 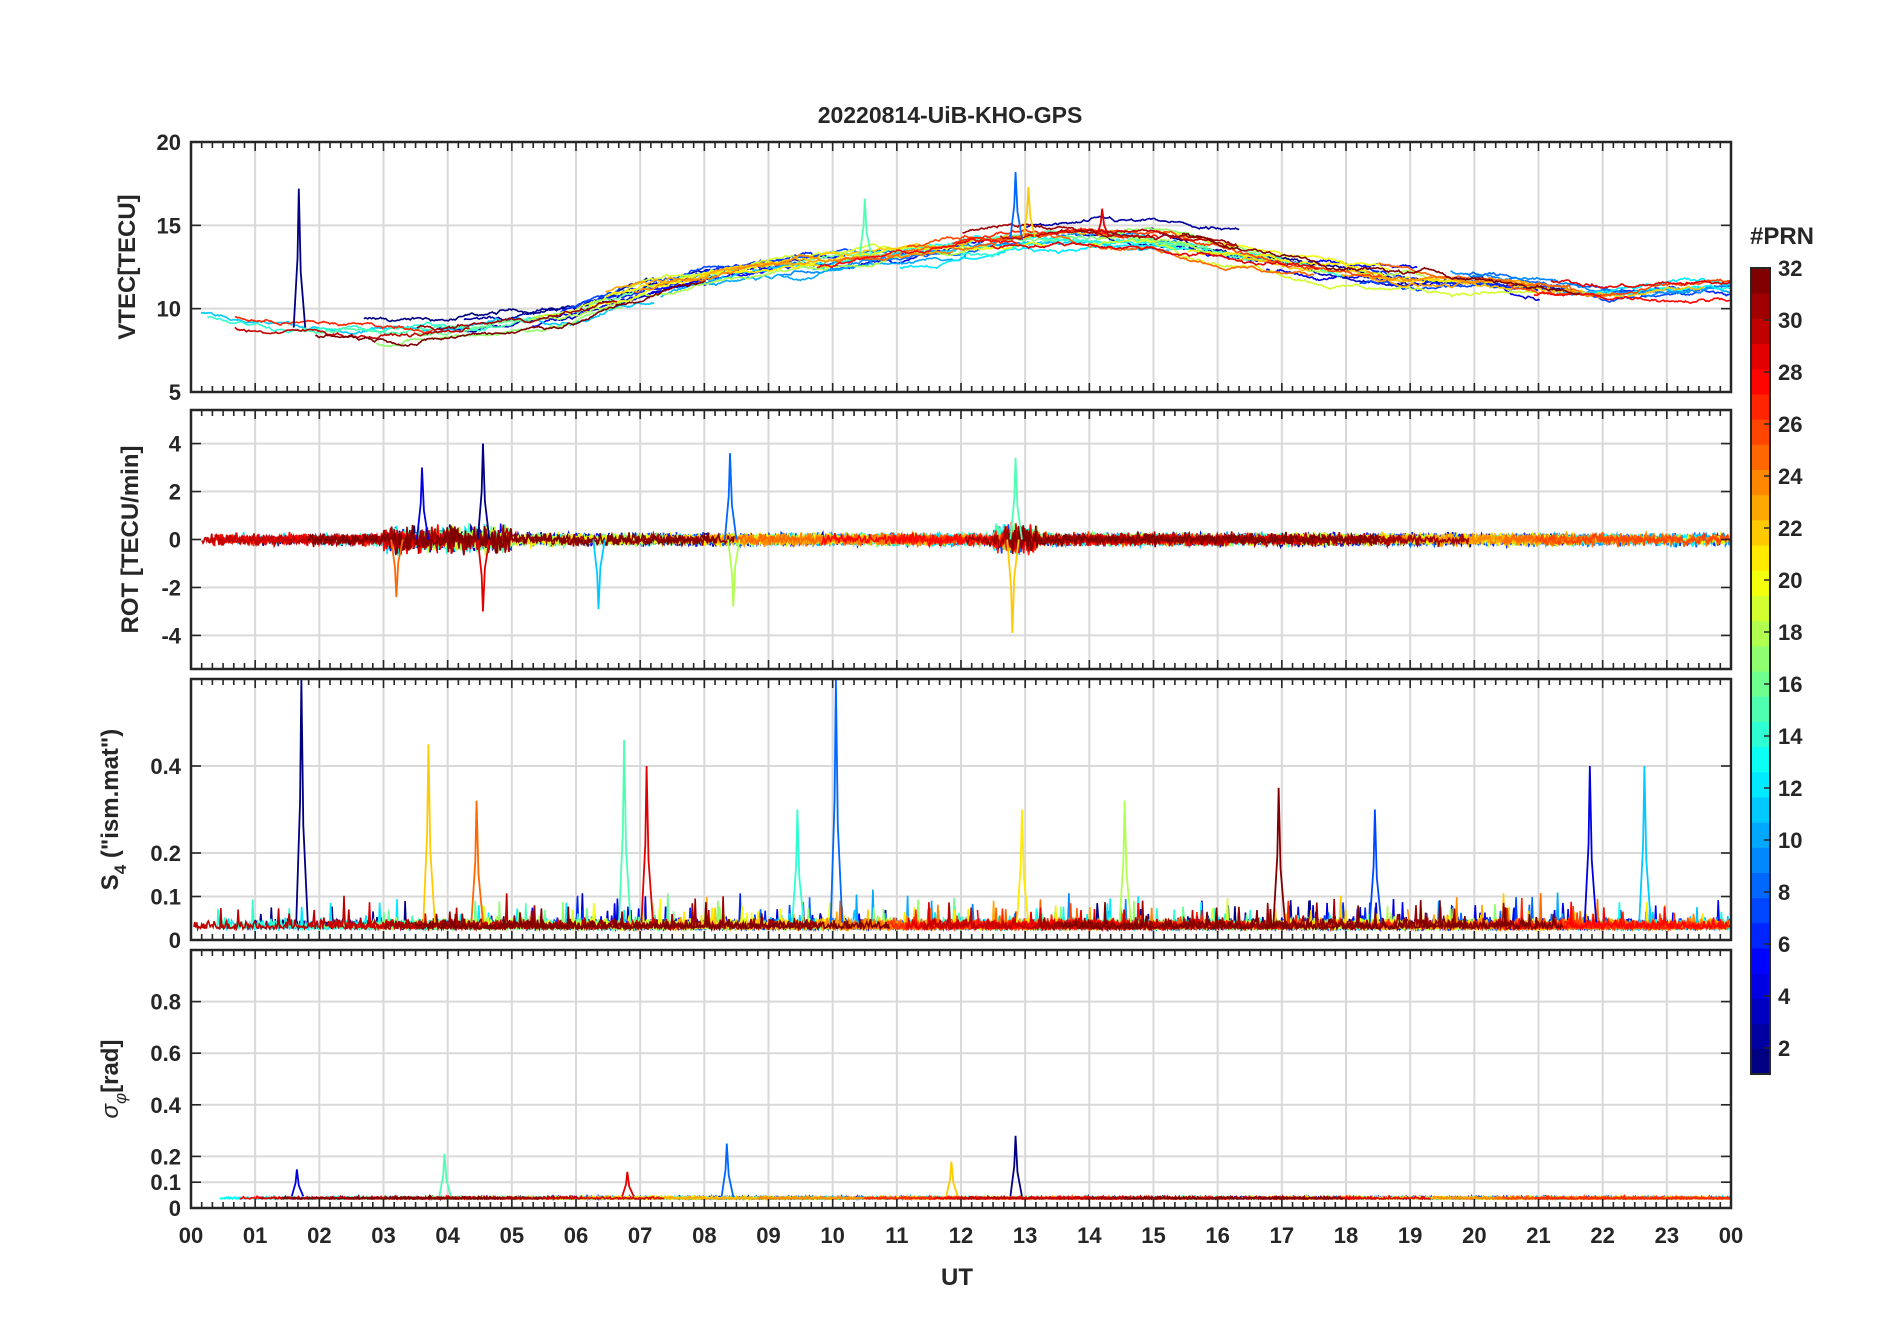 What do you see at coordinates (319, 1235) in the screenshot?
I see `x-tick-label: 02` at bounding box center [319, 1235].